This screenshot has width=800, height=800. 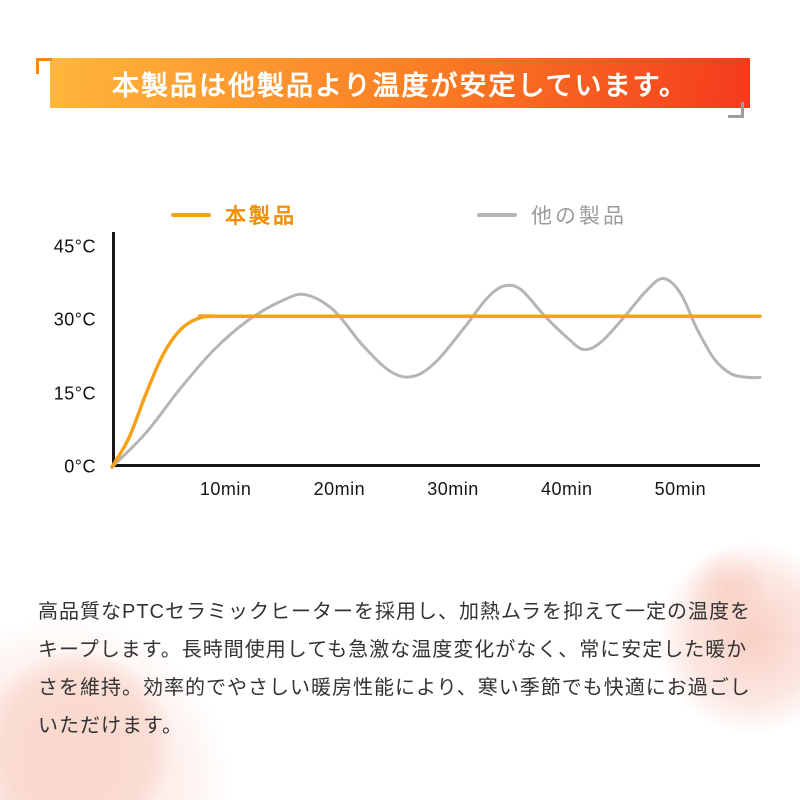 I want to click on y-tick-label: 45°C, so click(x=74, y=246).